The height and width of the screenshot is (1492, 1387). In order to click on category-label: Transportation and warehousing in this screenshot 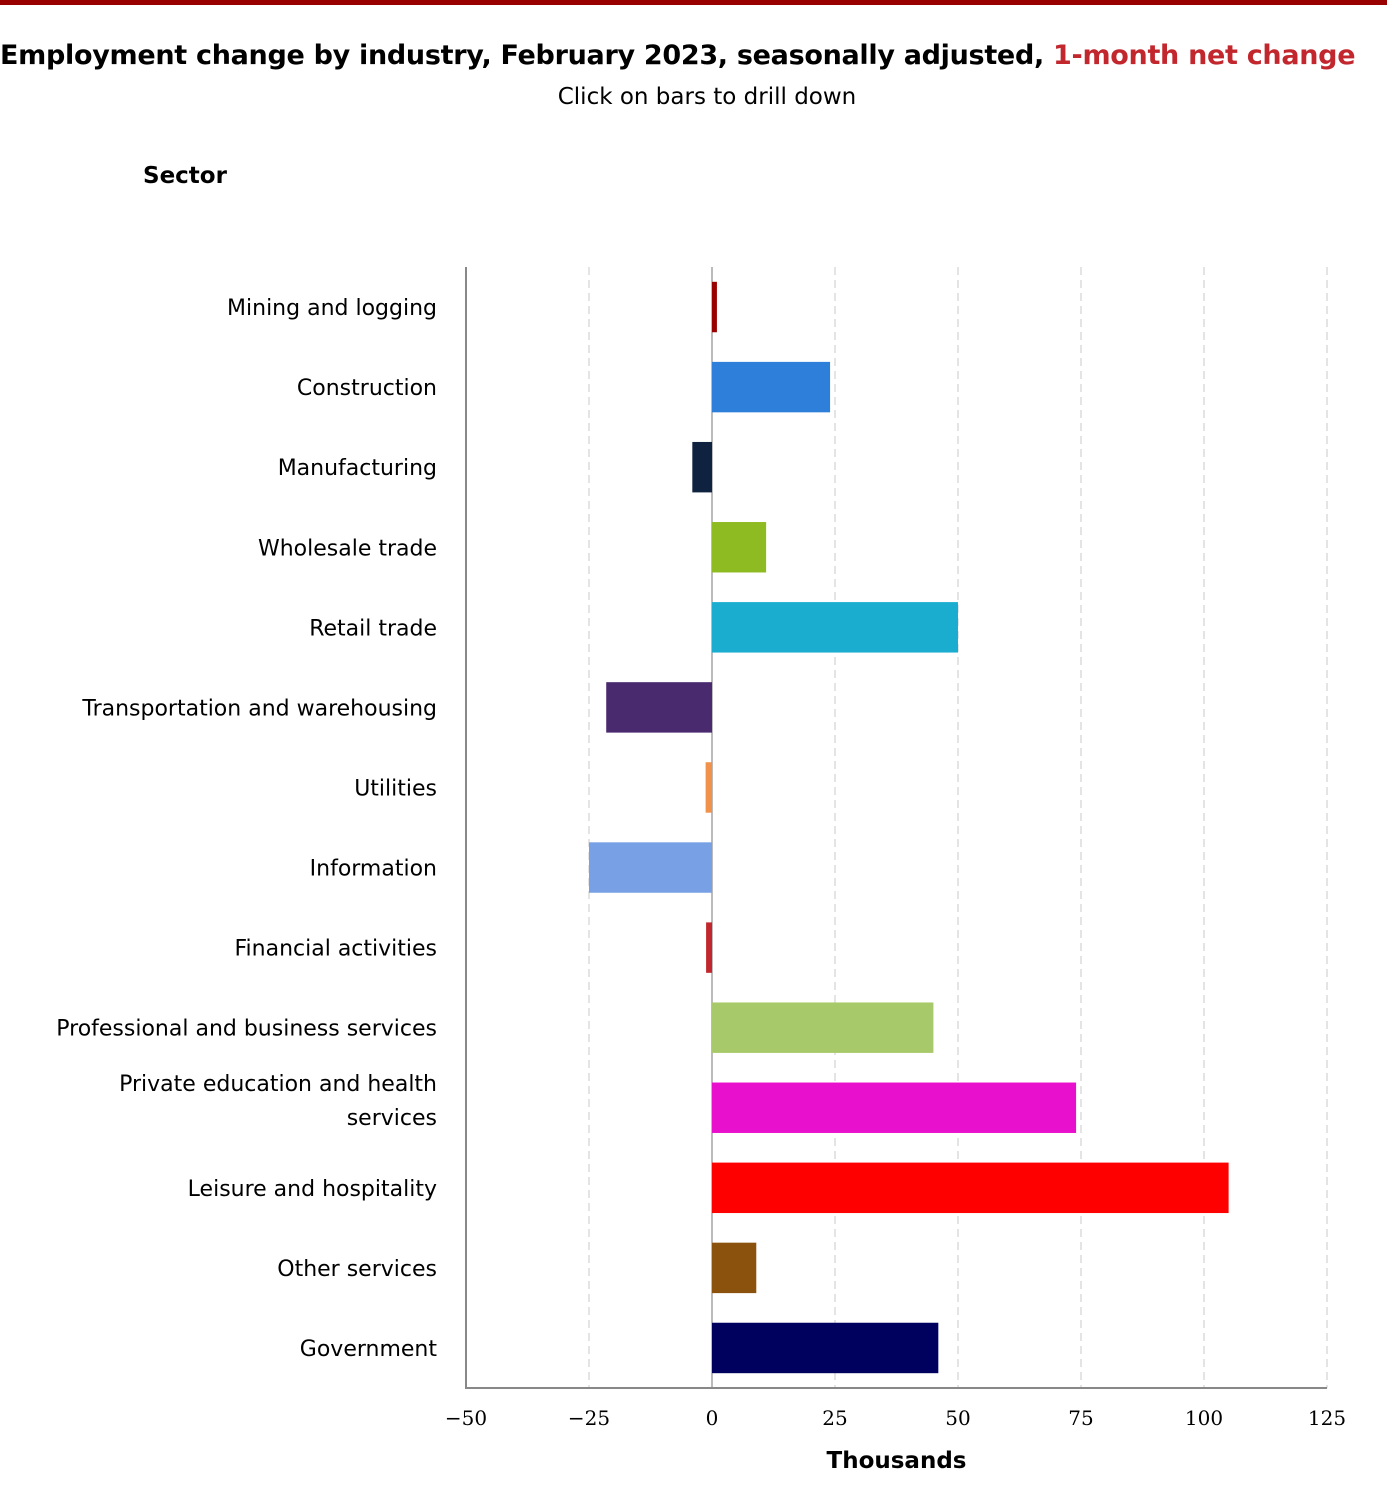, I will do `click(259, 708)`.